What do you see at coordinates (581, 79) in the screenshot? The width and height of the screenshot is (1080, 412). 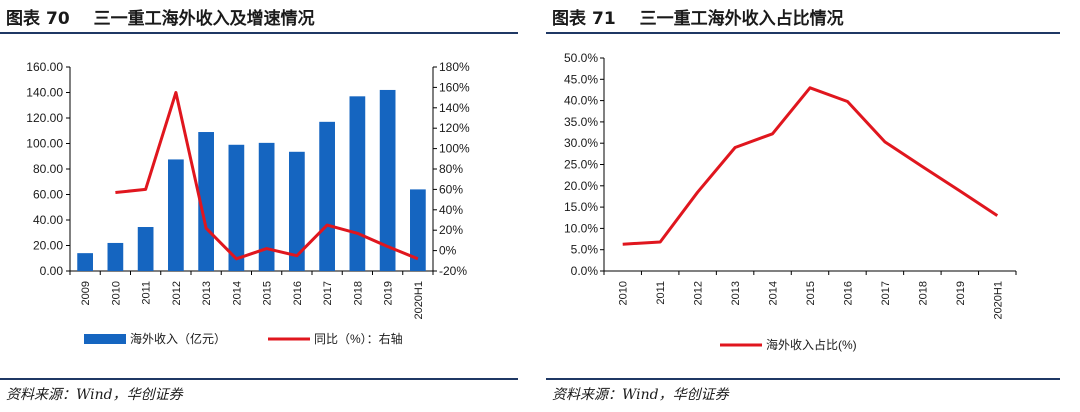 I see `y-tick-label: 45.0%` at bounding box center [581, 79].